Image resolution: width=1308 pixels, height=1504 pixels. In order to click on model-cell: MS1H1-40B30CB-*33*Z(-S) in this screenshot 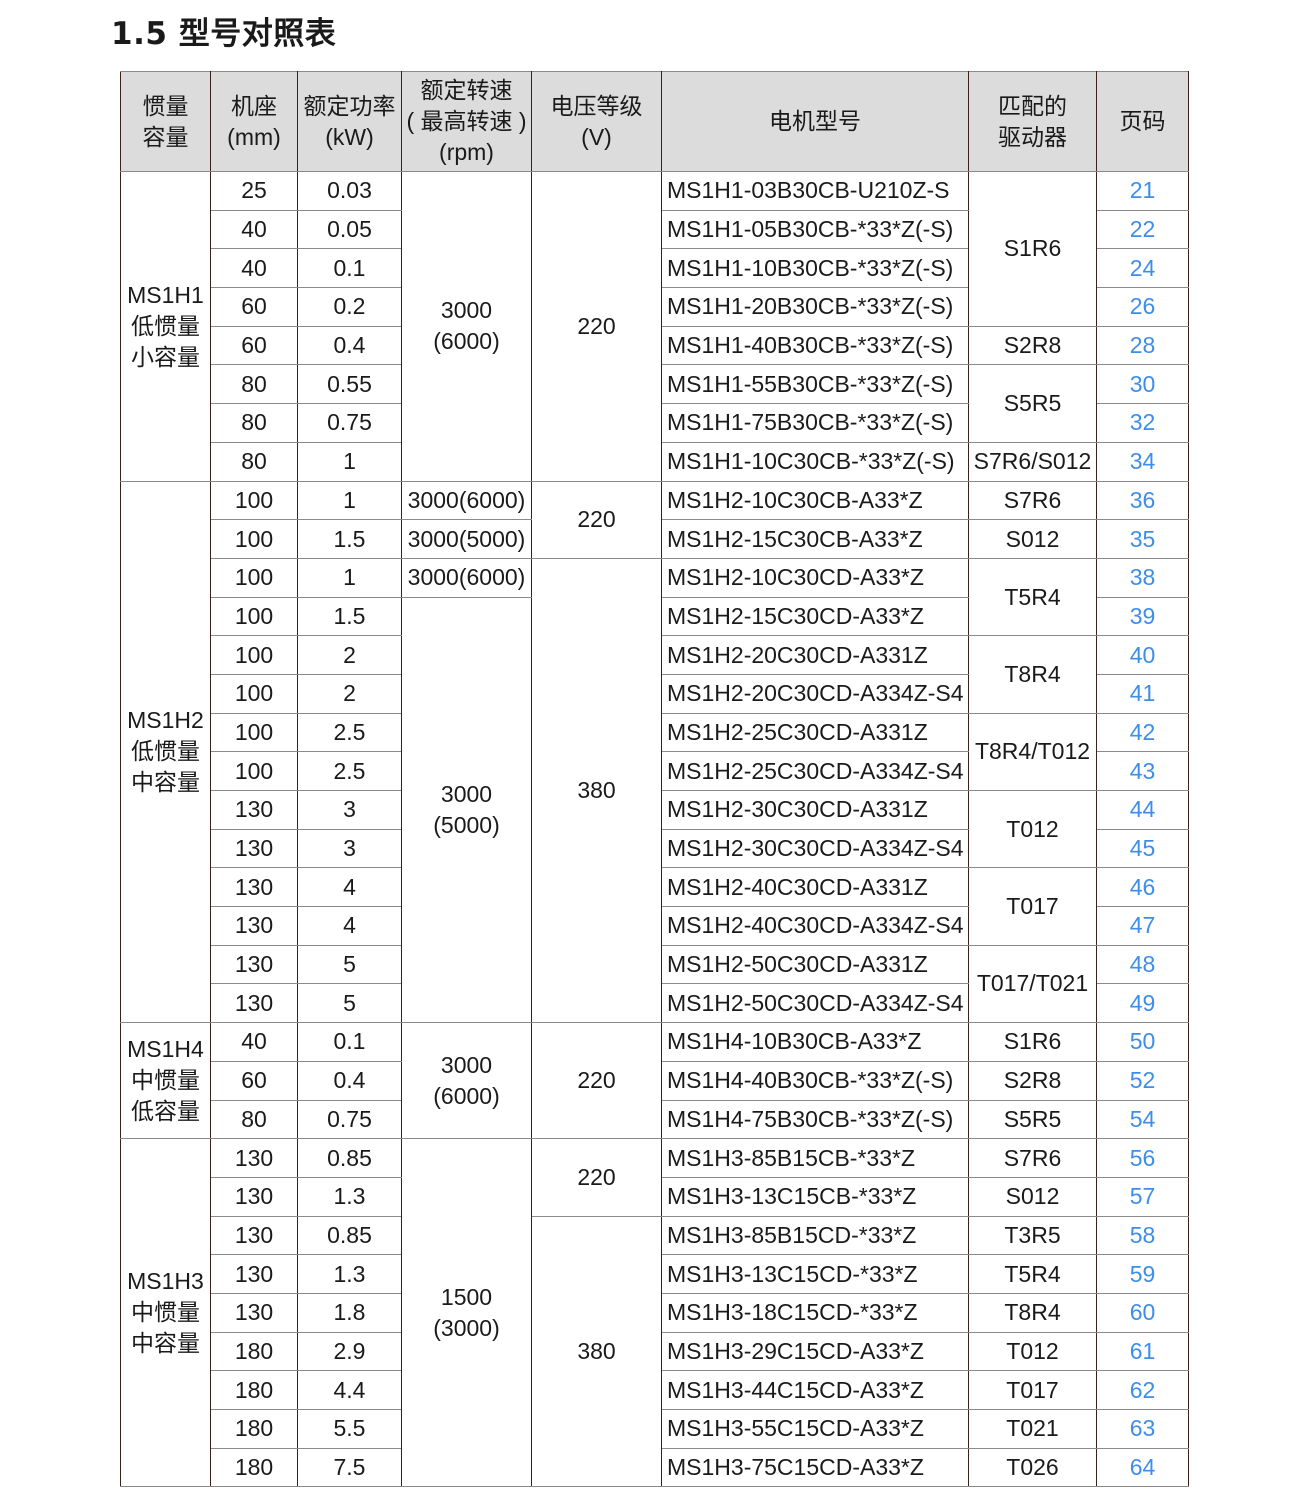, I will do `click(815, 345)`.